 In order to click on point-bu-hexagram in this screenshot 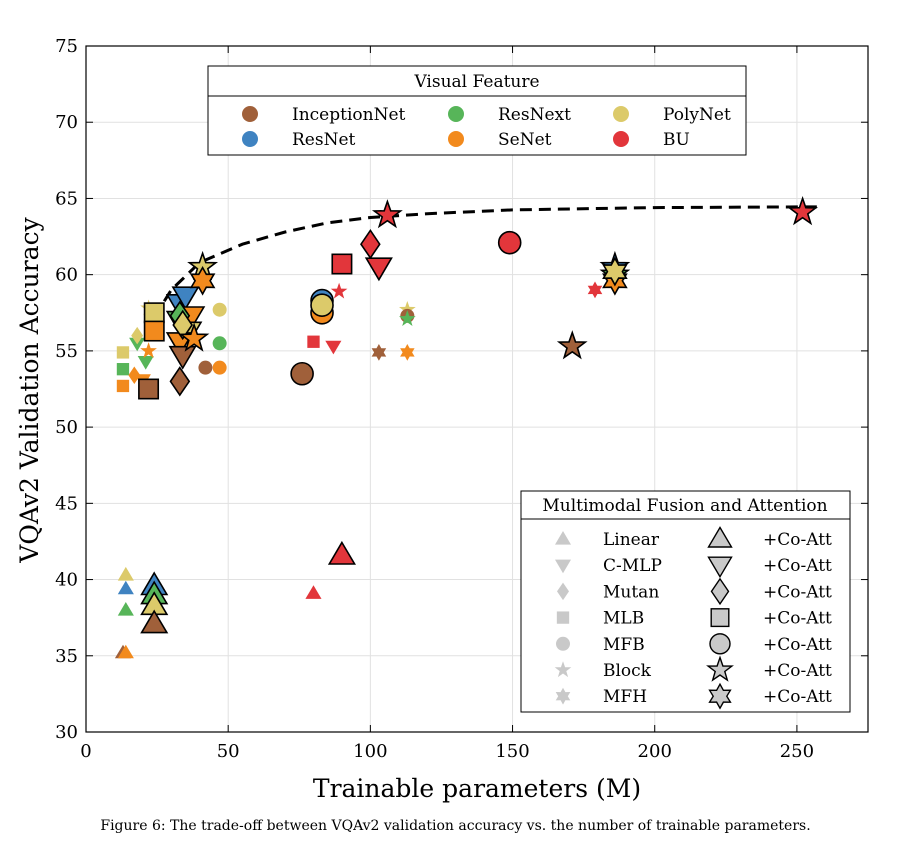, I will do `click(595, 290)`.